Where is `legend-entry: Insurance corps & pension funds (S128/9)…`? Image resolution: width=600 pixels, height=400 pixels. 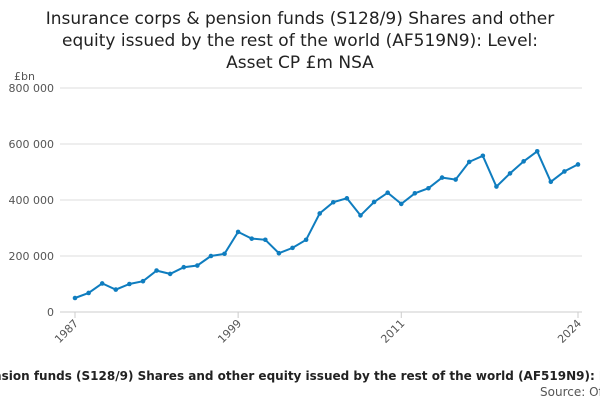
legend-entry: Insurance corps & pension funds (S128/9)… is located at coordinates (300, 376).